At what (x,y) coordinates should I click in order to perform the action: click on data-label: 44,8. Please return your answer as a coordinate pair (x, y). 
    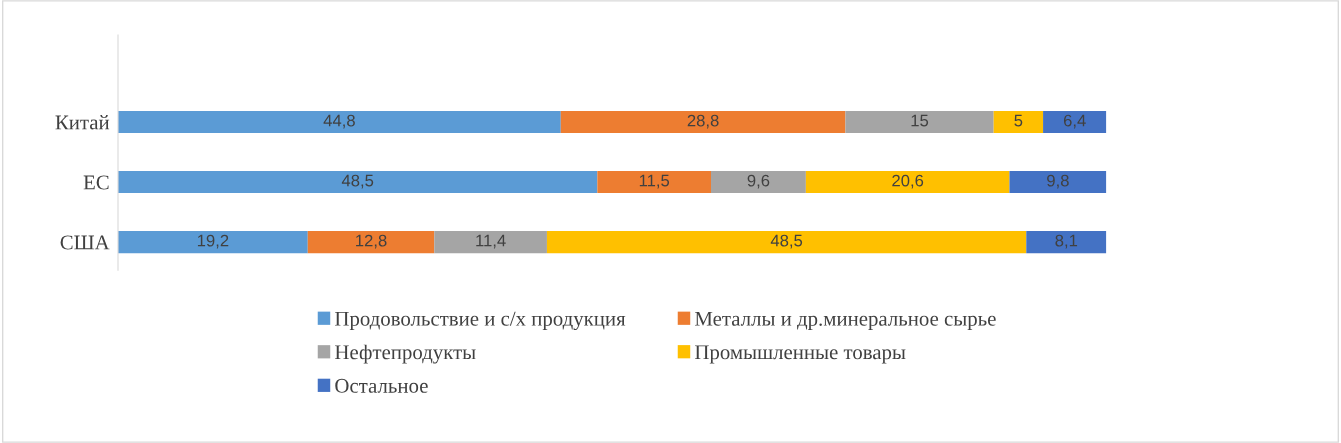
    Looking at the image, I should click on (339, 121).